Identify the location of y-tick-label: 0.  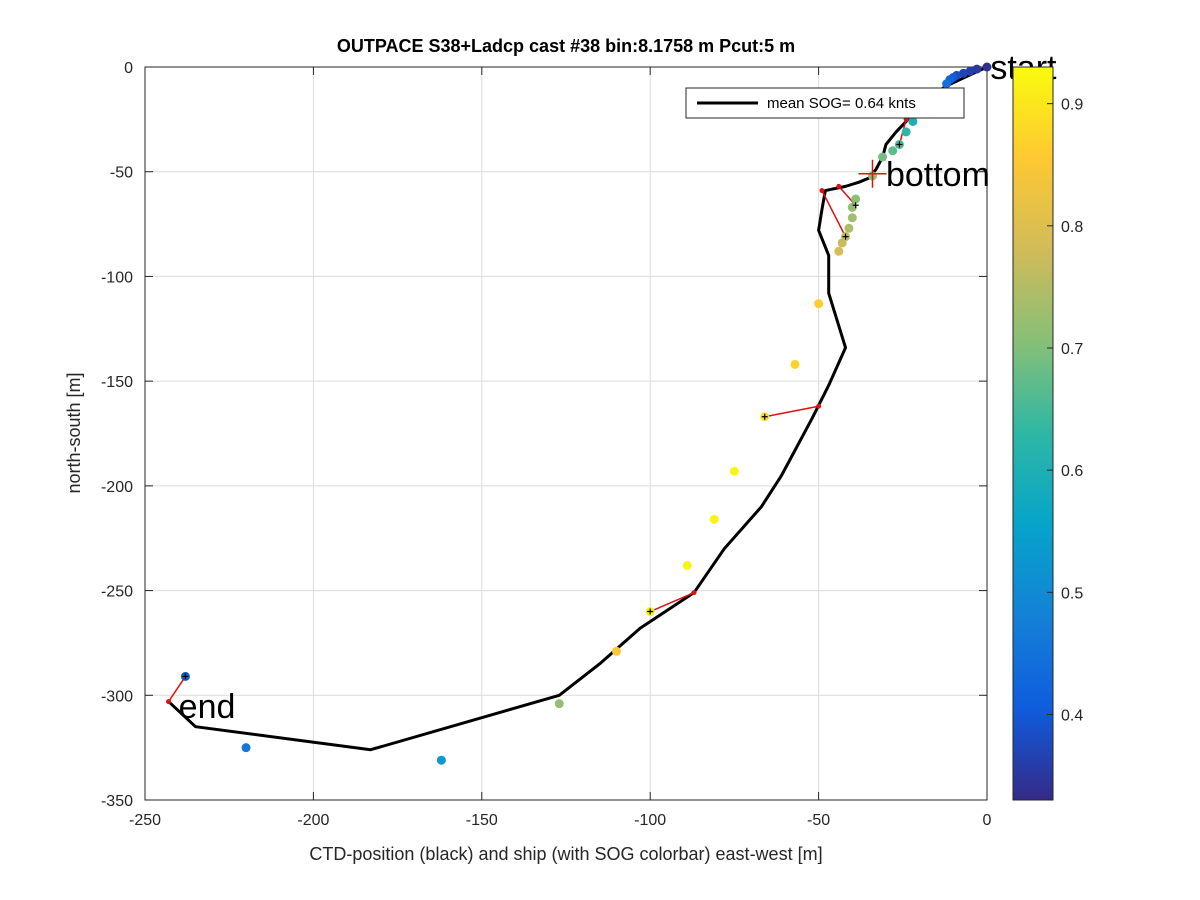
(128, 68).